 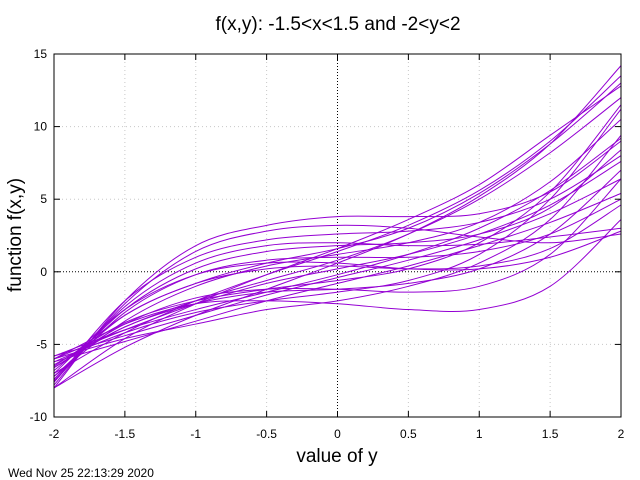 I want to click on y-tick-label: 10, so click(x=41, y=127).